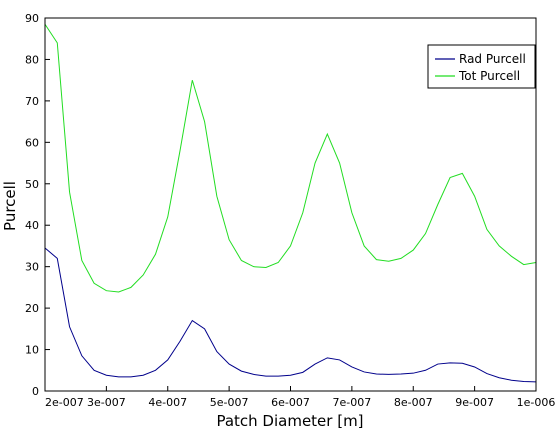  What do you see at coordinates (10, 206) in the screenshot?
I see `y-axis-label: Purcell` at bounding box center [10, 206].